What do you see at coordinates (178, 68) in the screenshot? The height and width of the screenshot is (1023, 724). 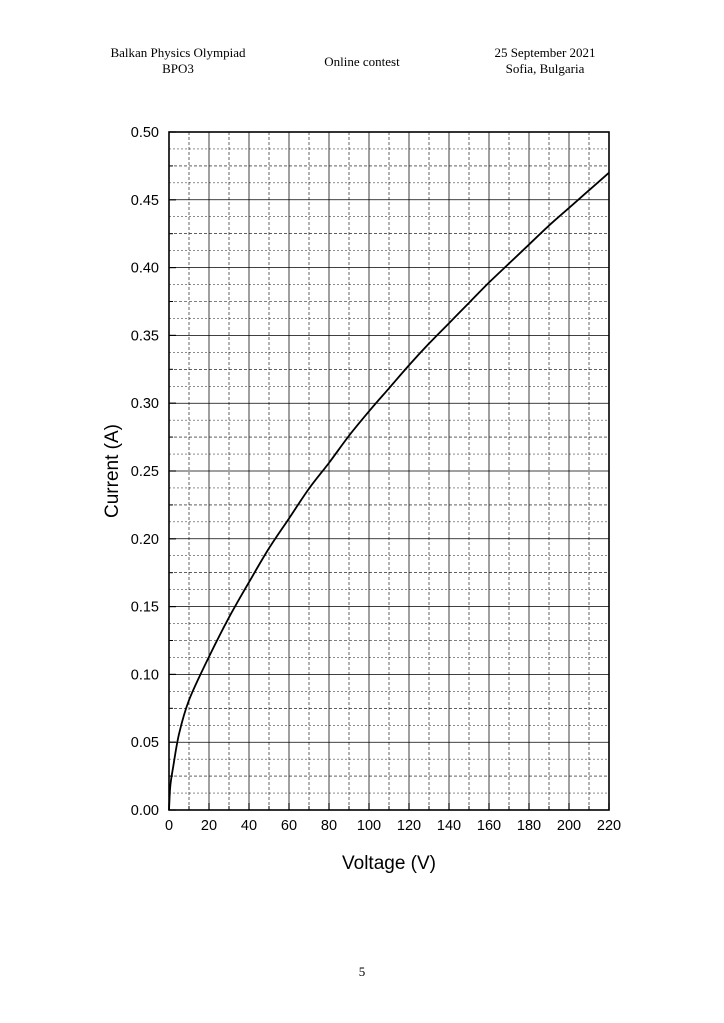 I see `header-olympiad-code: BPO3` at bounding box center [178, 68].